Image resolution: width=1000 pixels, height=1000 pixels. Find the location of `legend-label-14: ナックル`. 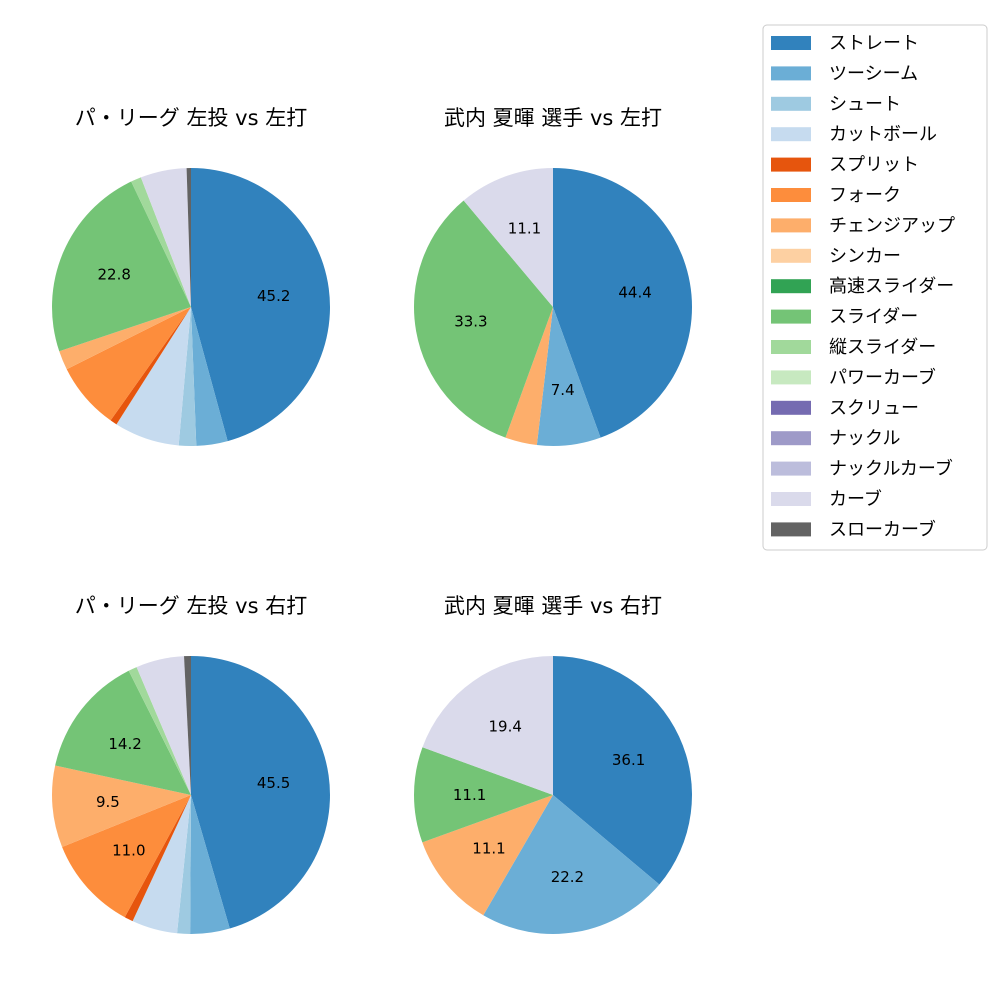

legend-label-14: ナックル is located at coordinates (864, 438).